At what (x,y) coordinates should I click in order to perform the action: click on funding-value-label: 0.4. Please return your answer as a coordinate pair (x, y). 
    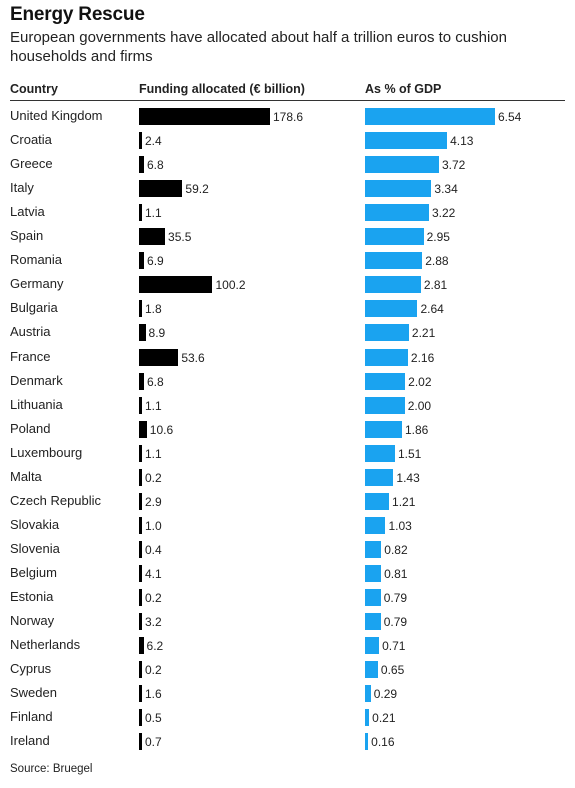
    Looking at the image, I should click on (153, 549).